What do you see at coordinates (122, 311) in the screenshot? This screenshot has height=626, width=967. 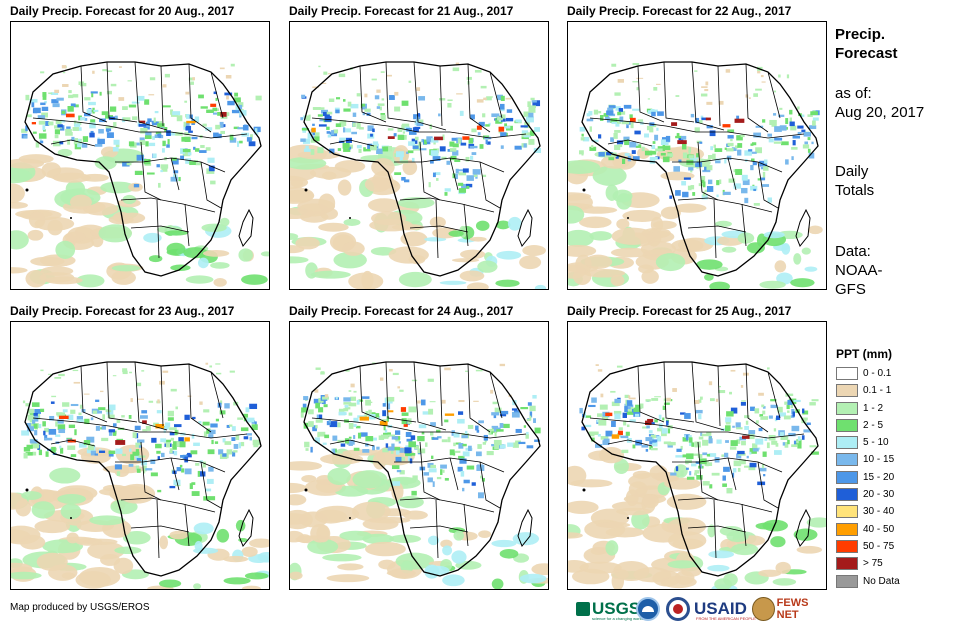 I see `panel-title-4: Daily Precip. Forecast for 23 Aug., 2017` at bounding box center [122, 311].